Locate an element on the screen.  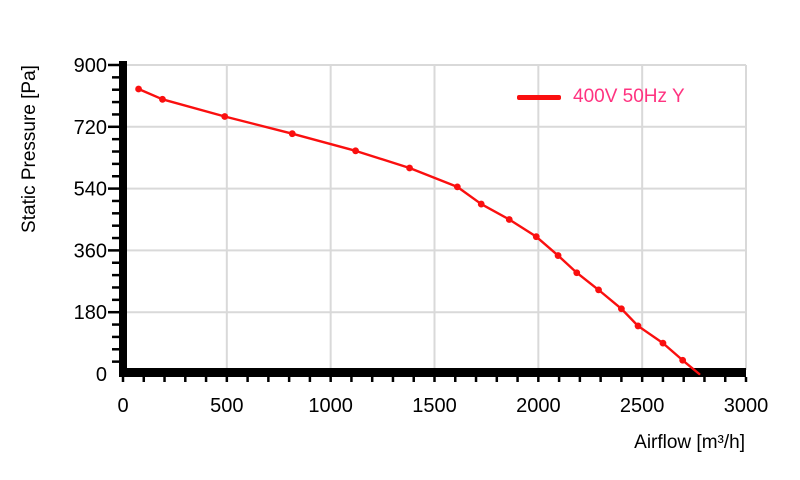
x-tick-label: 2000 is located at coordinates (538, 406).